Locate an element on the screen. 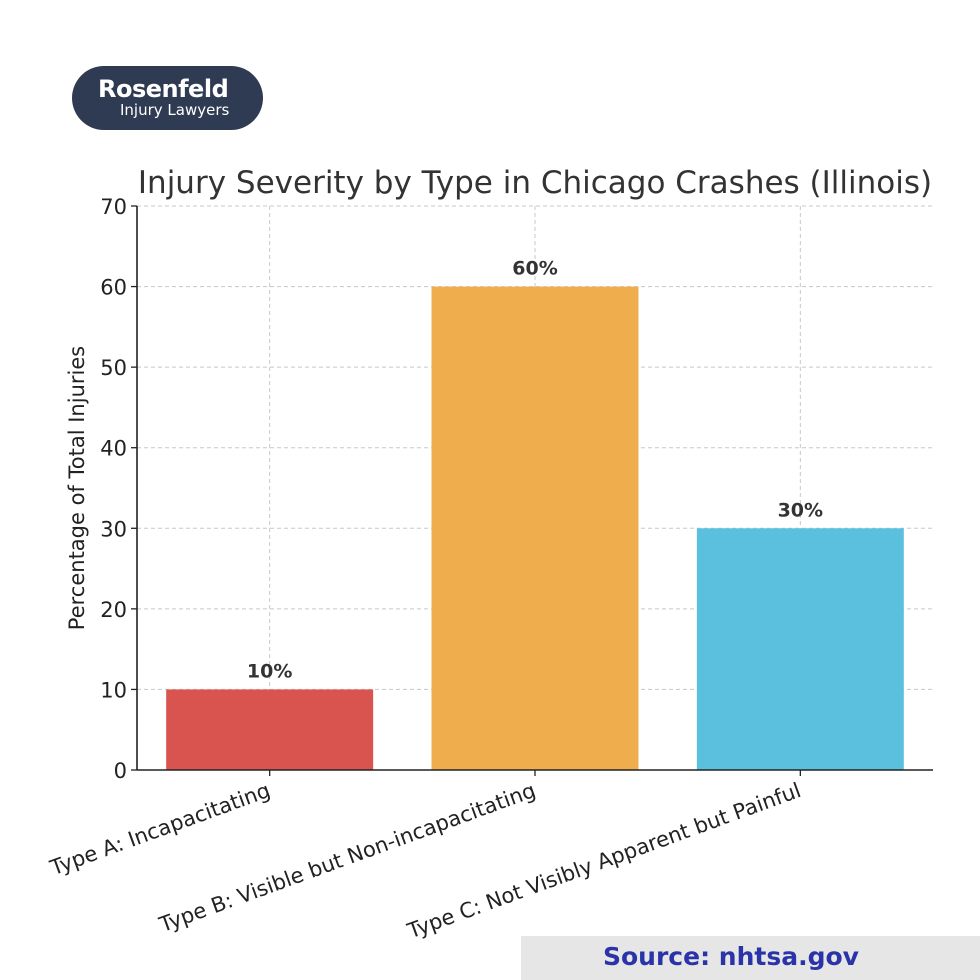  y-tick-label: 60 is located at coordinates (113, 288).